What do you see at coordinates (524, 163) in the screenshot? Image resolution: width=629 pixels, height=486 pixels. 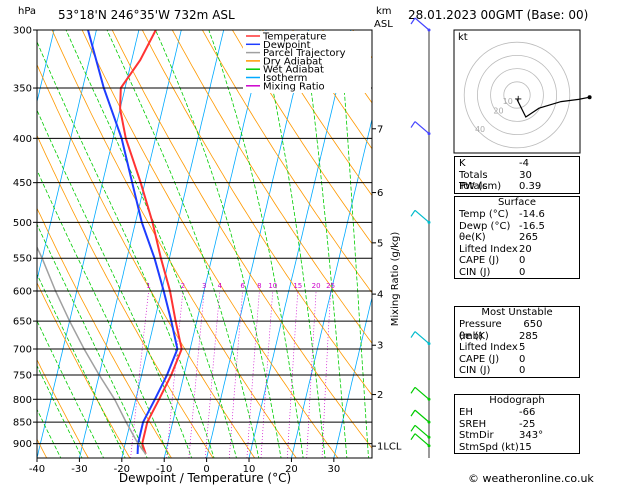 I see `index-value: -4` at bounding box center [524, 163].